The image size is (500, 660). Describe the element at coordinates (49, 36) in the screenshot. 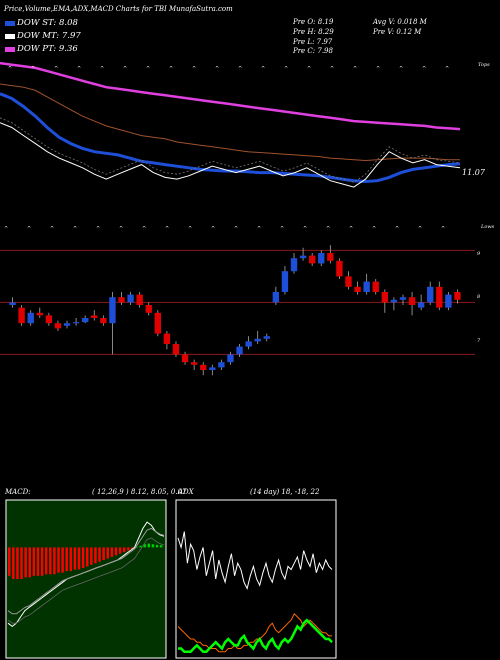

I see `legend-mt: DOW MT: 7.97` at that location.